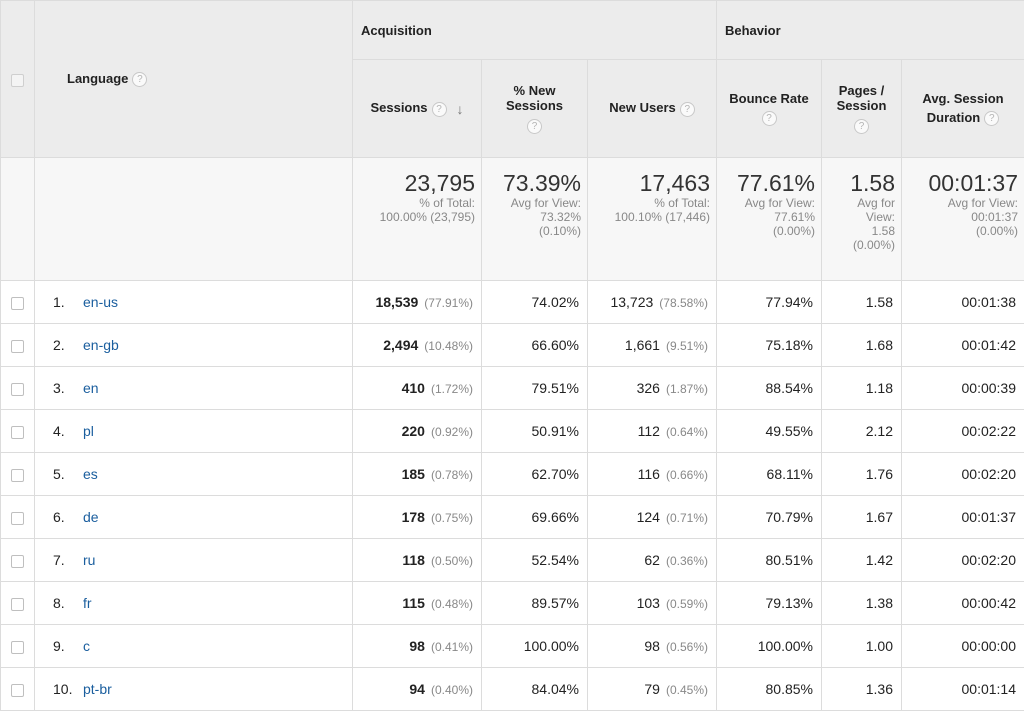  Describe the element at coordinates (860, 231) in the screenshot. I see `summary-pages-session-line3: 1.58` at that location.